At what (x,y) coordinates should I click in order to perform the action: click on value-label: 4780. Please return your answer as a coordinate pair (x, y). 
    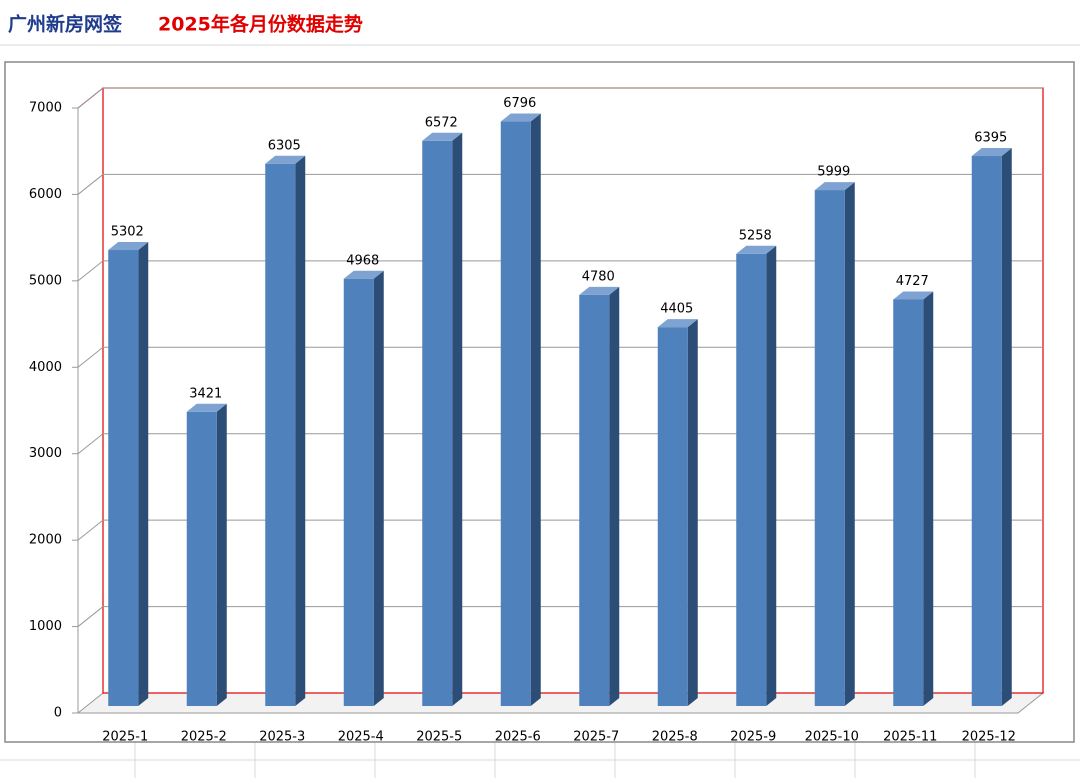
    Looking at the image, I should click on (598, 276).